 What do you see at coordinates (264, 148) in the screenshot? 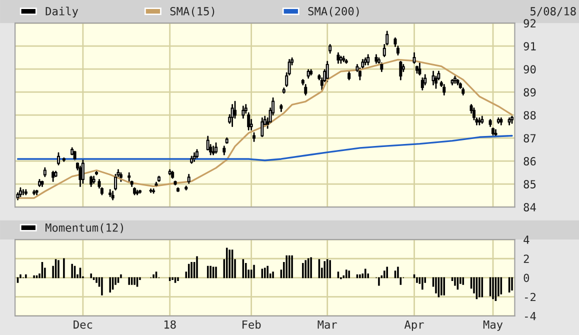
I see `line-series` at bounding box center [264, 148].